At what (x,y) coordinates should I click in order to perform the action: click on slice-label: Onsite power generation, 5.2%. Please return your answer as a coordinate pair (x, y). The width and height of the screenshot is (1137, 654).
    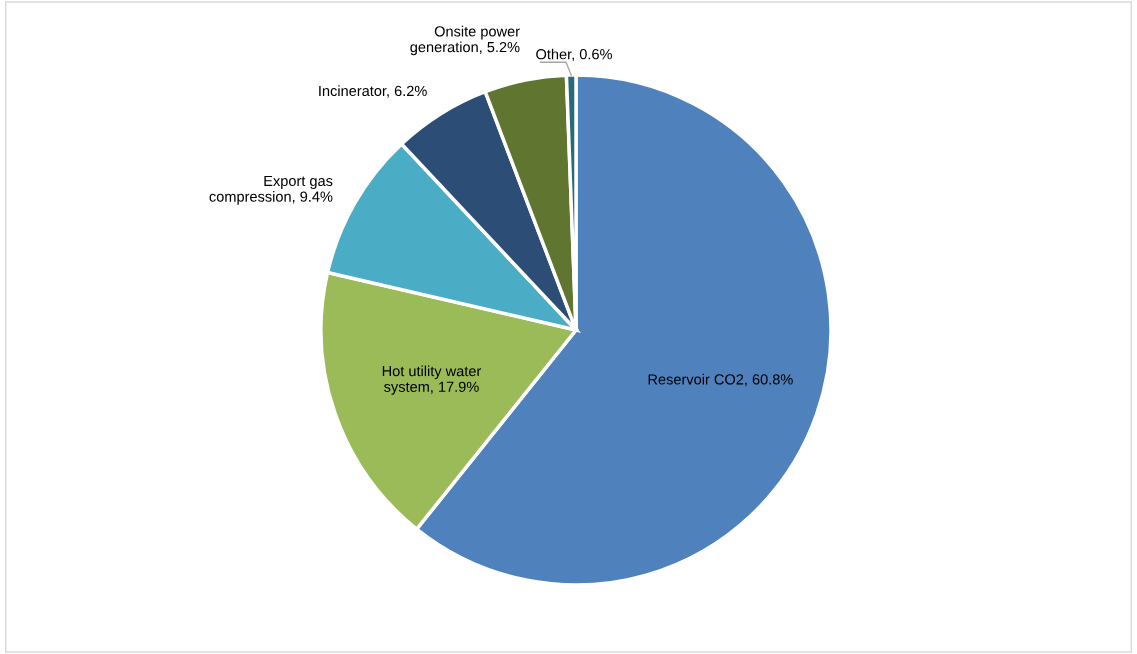
    Looking at the image, I should click on (465, 40).